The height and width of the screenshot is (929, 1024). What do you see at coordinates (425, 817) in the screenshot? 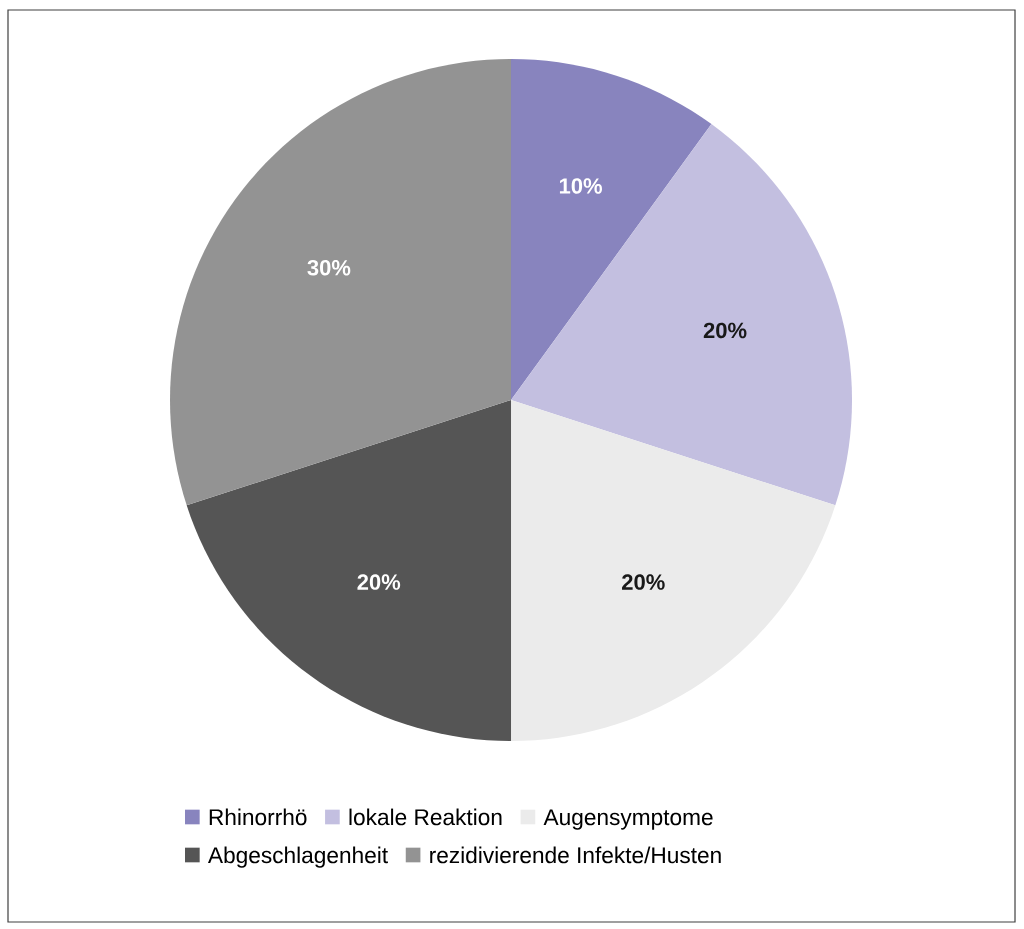
I see `legend-label: lokale Reaktion` at bounding box center [425, 817].